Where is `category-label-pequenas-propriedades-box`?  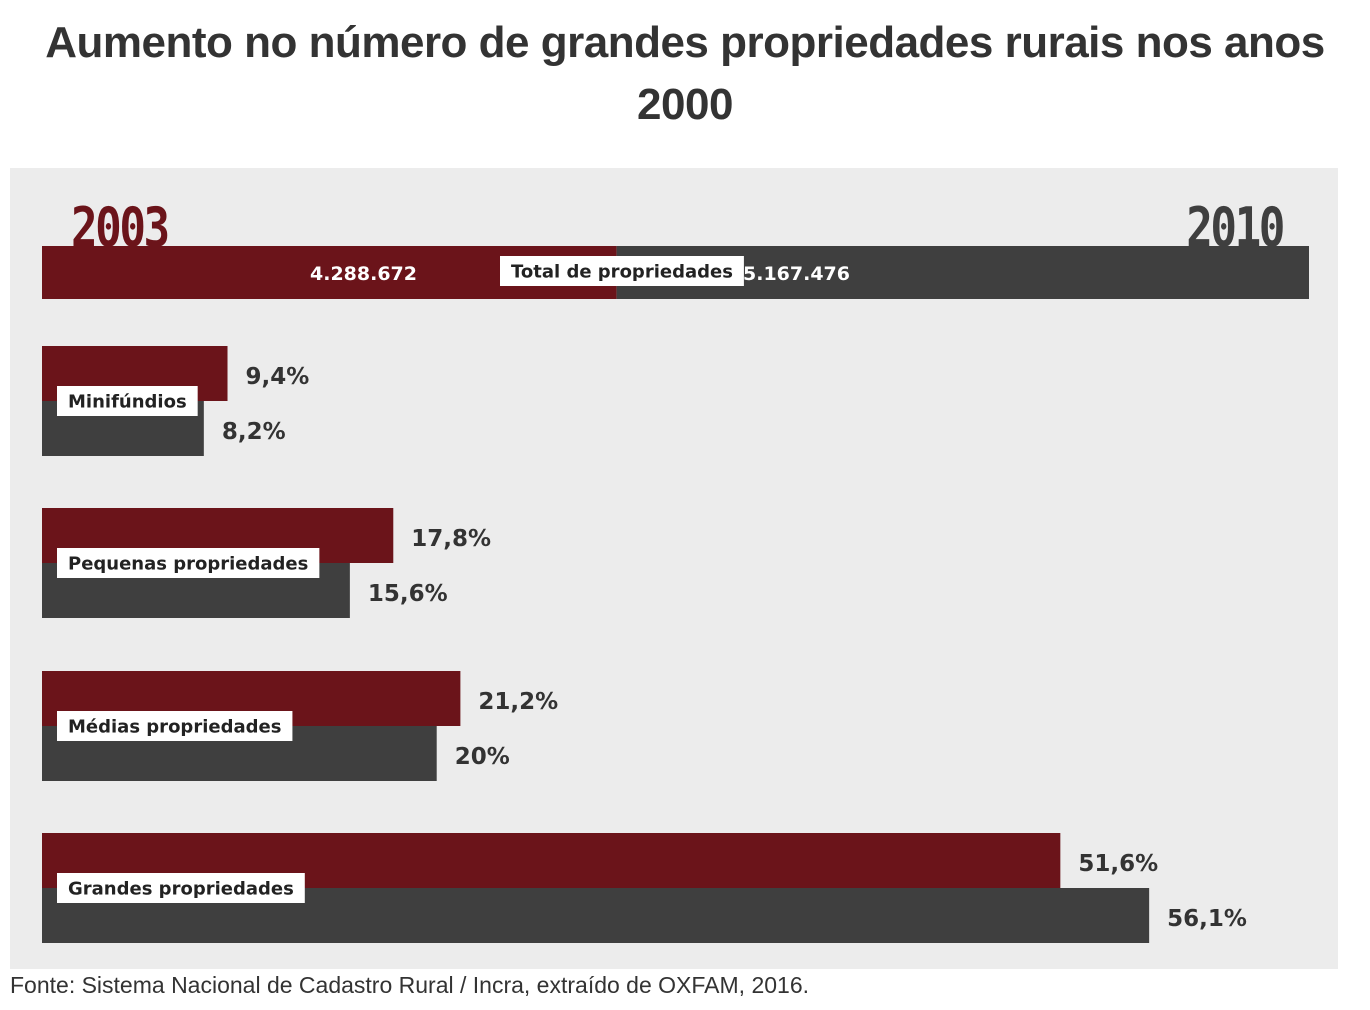 category-label-pequenas-propriedades-box is located at coordinates (188, 563).